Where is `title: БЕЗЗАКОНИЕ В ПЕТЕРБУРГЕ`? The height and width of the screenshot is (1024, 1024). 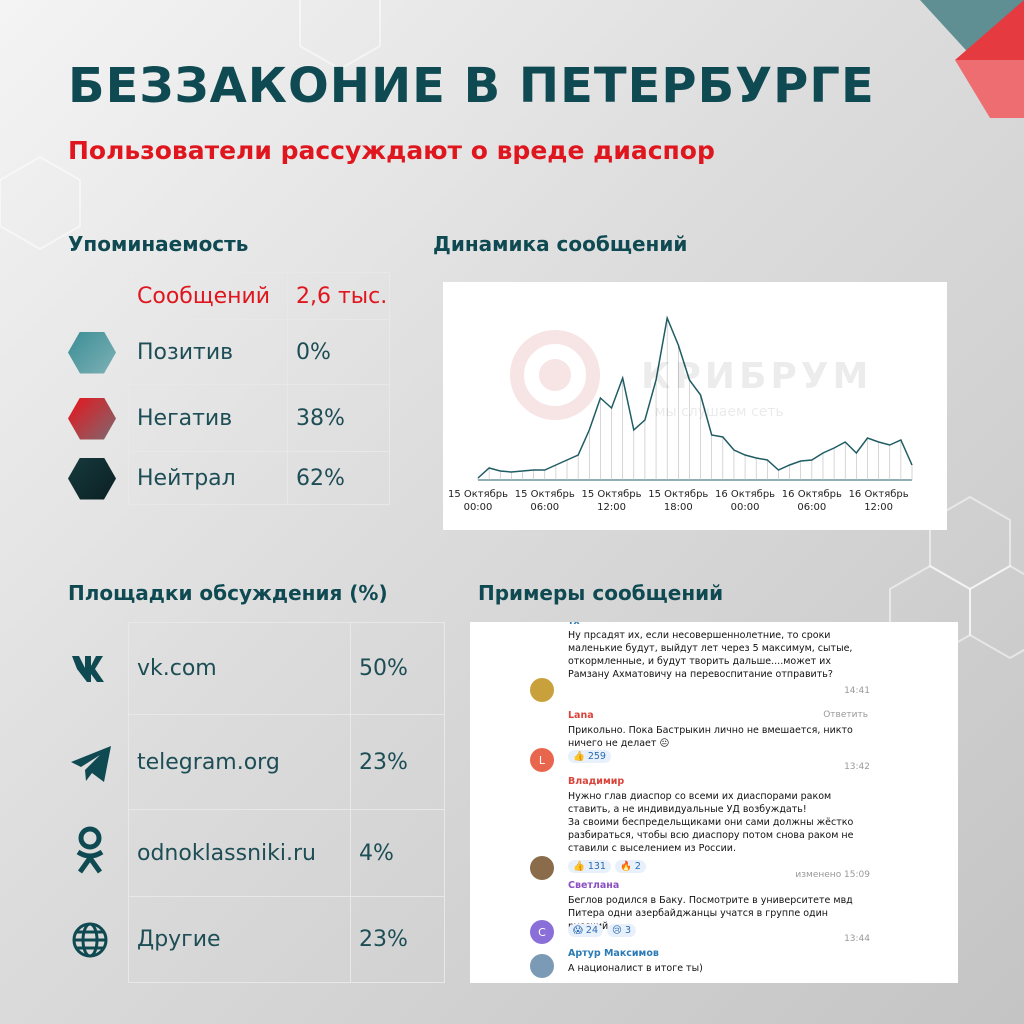
title: БЕЗЗАКОНИЕ В ПЕТЕРБУРГЕ is located at coordinates (471, 86).